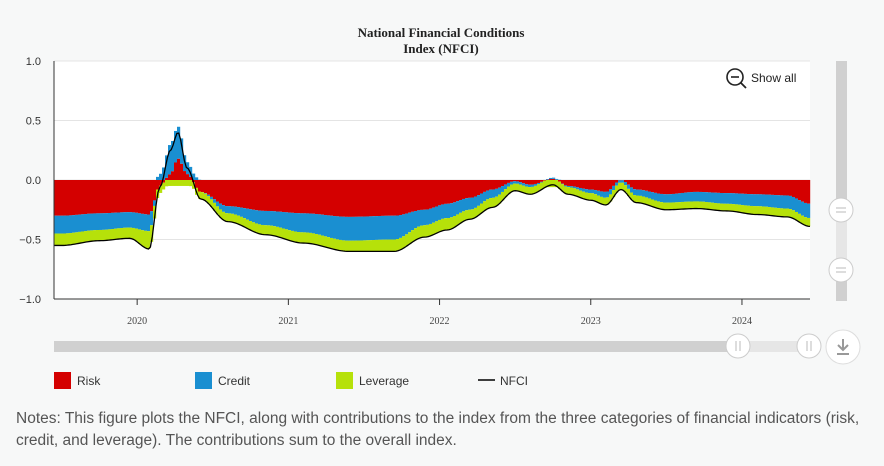  I want to click on horizontal-scroll-handle-left, so click(738, 346).